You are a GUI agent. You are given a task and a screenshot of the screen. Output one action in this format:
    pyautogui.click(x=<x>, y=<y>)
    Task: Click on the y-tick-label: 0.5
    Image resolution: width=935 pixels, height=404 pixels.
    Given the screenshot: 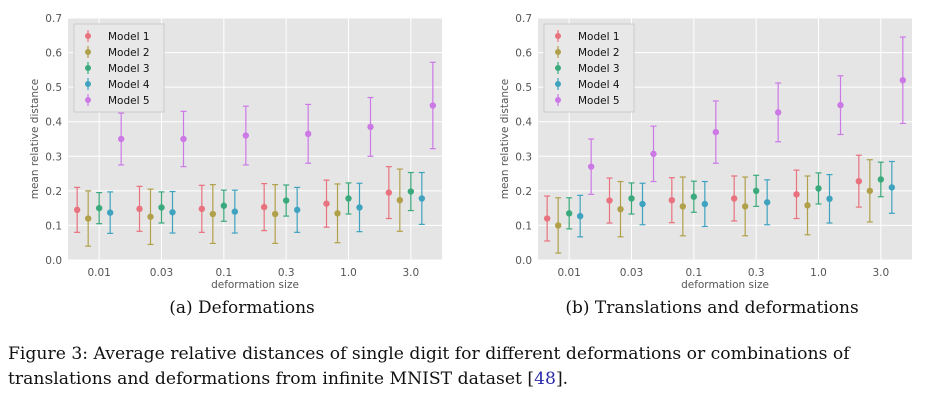 What is the action you would take?
    pyautogui.click(x=523, y=88)
    